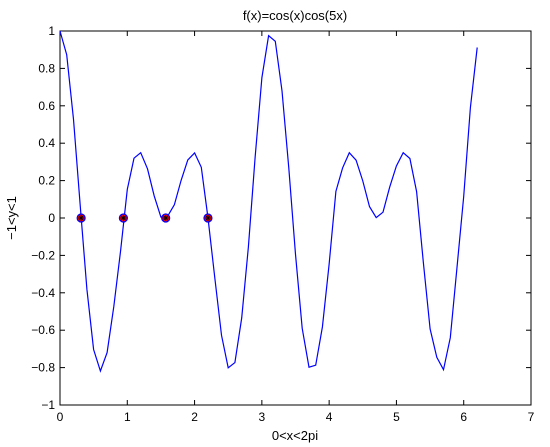 The height and width of the screenshot is (447, 550). I want to click on y-tick-label: 1, so click(51, 31).